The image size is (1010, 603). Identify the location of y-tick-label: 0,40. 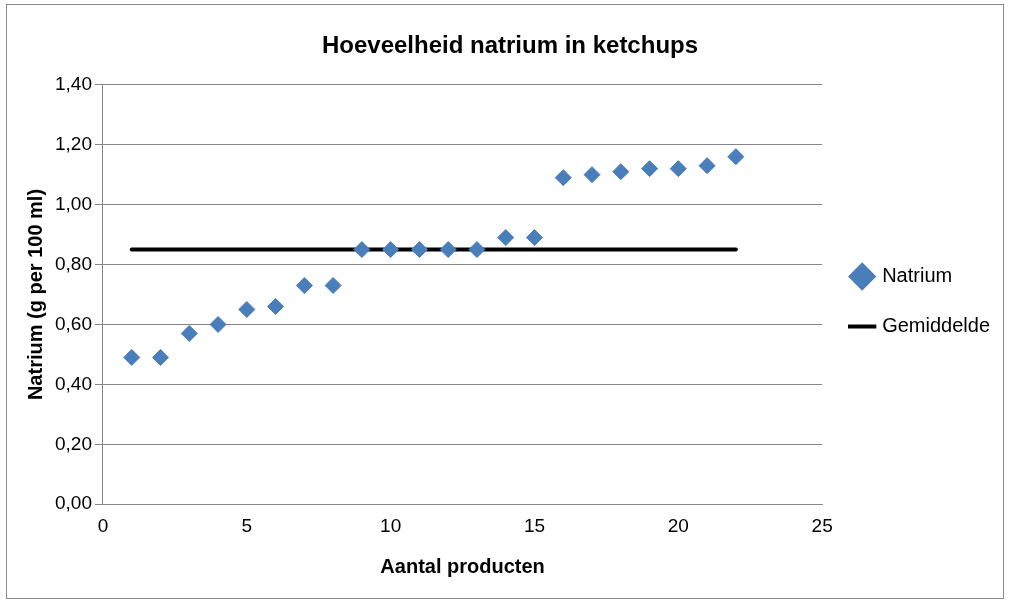
(73, 383).